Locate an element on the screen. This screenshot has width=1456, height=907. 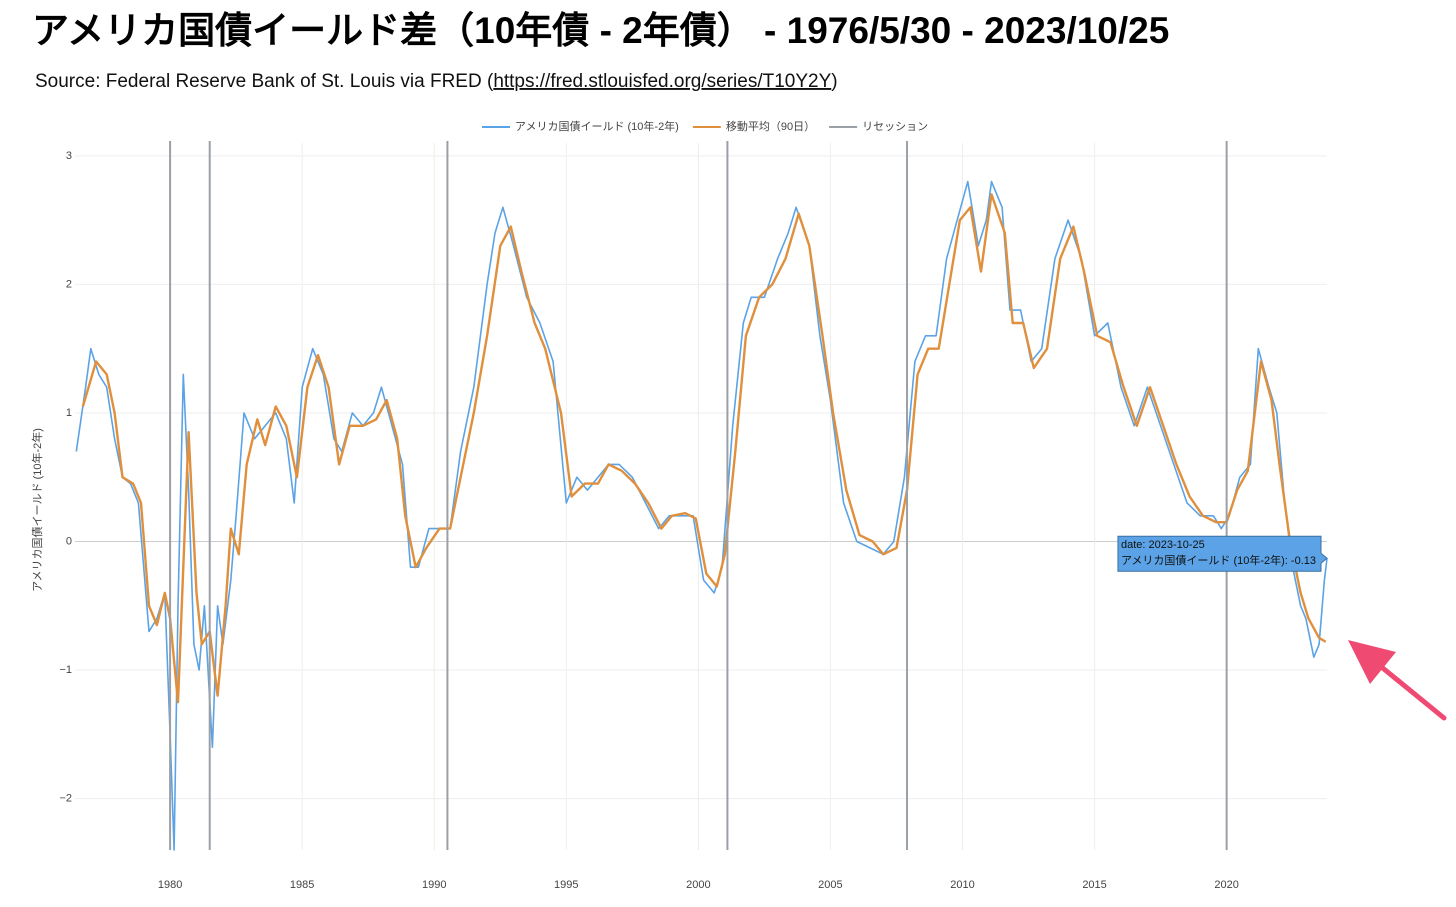
arrow-head is located at coordinates (1372, 662).